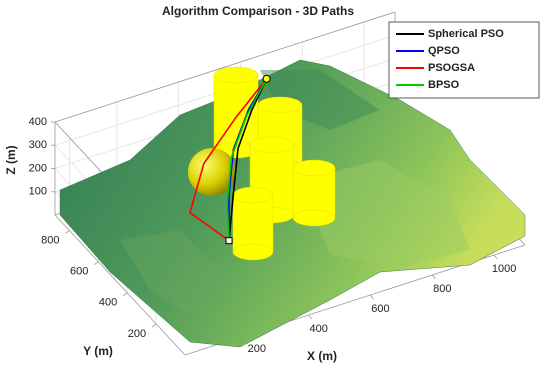 This screenshot has width=550, height=369. What do you see at coordinates (504, 269) in the screenshot?
I see `x-tick-label: 1000` at bounding box center [504, 269].